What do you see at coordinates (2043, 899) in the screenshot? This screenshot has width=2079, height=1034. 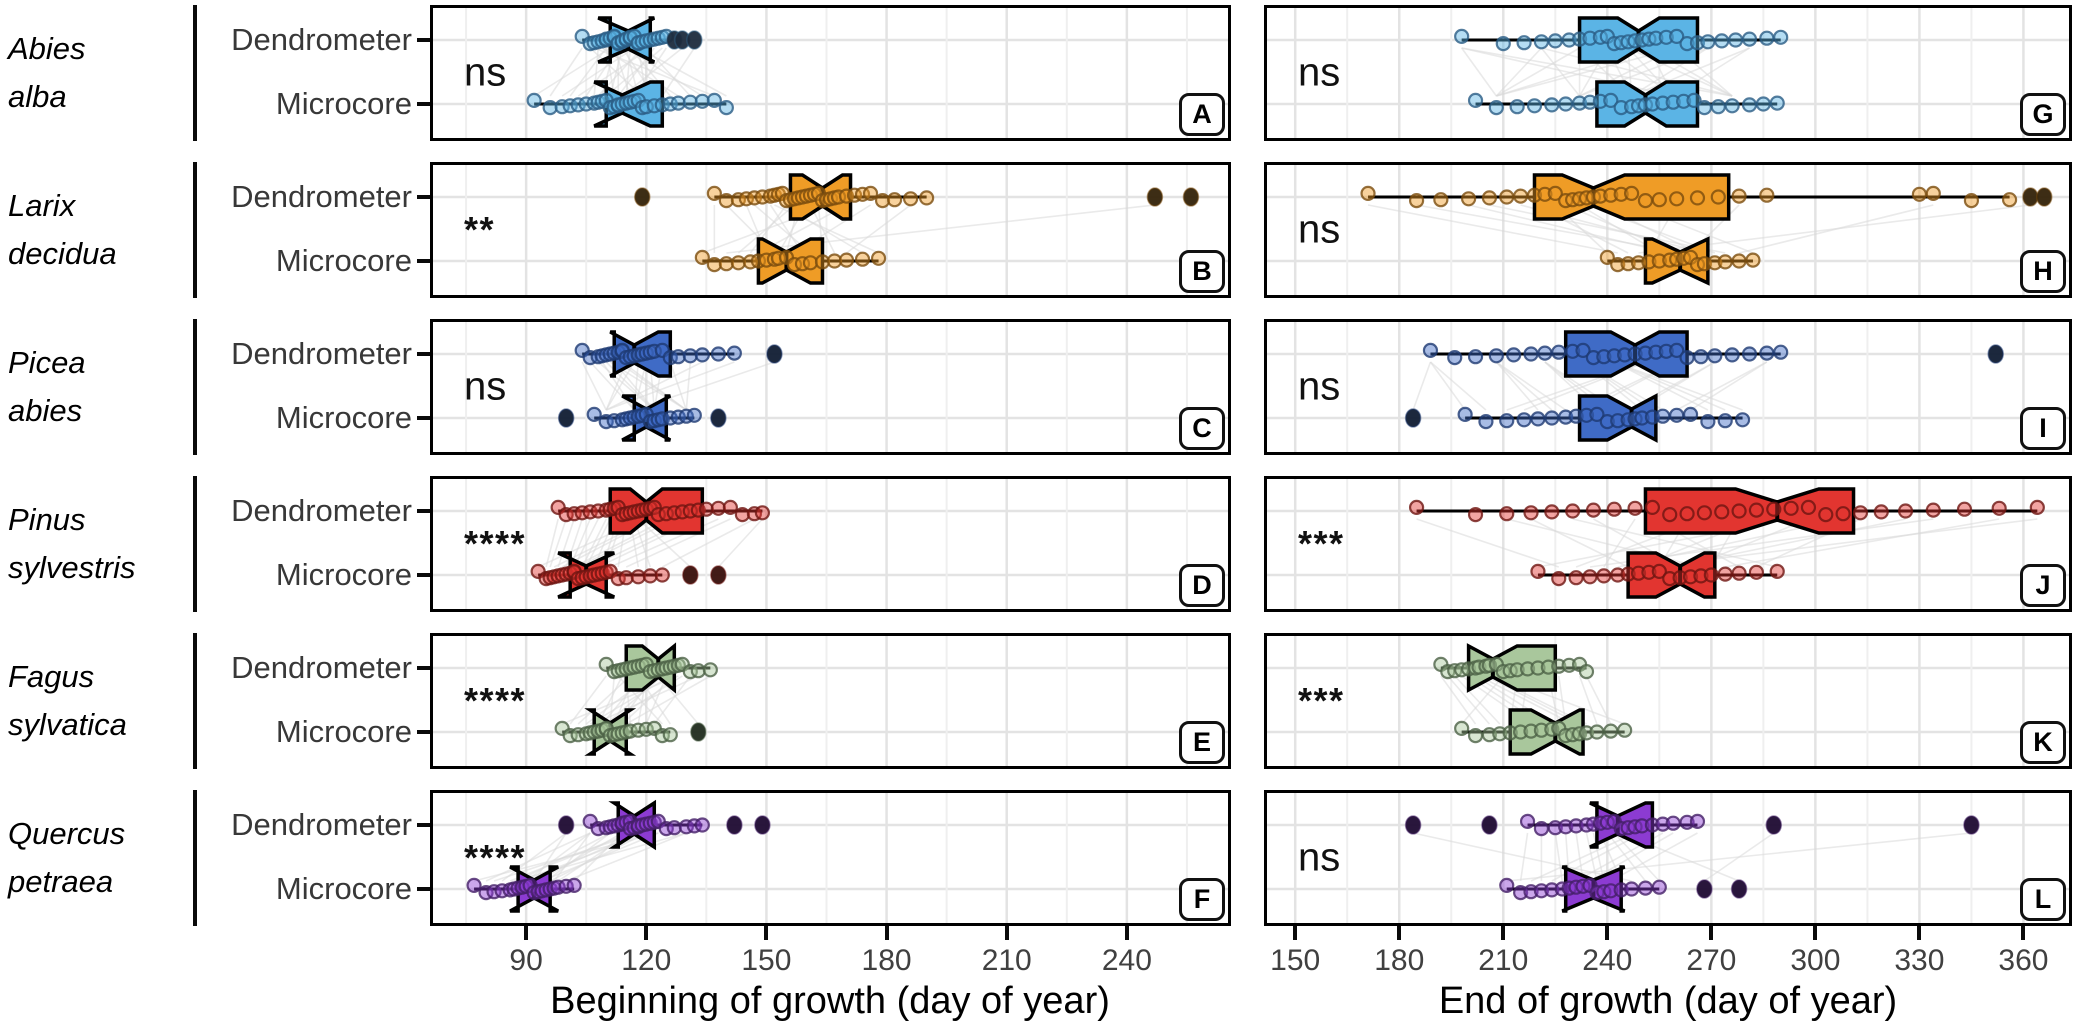 I see `panel-letter-L: L` at bounding box center [2043, 899].